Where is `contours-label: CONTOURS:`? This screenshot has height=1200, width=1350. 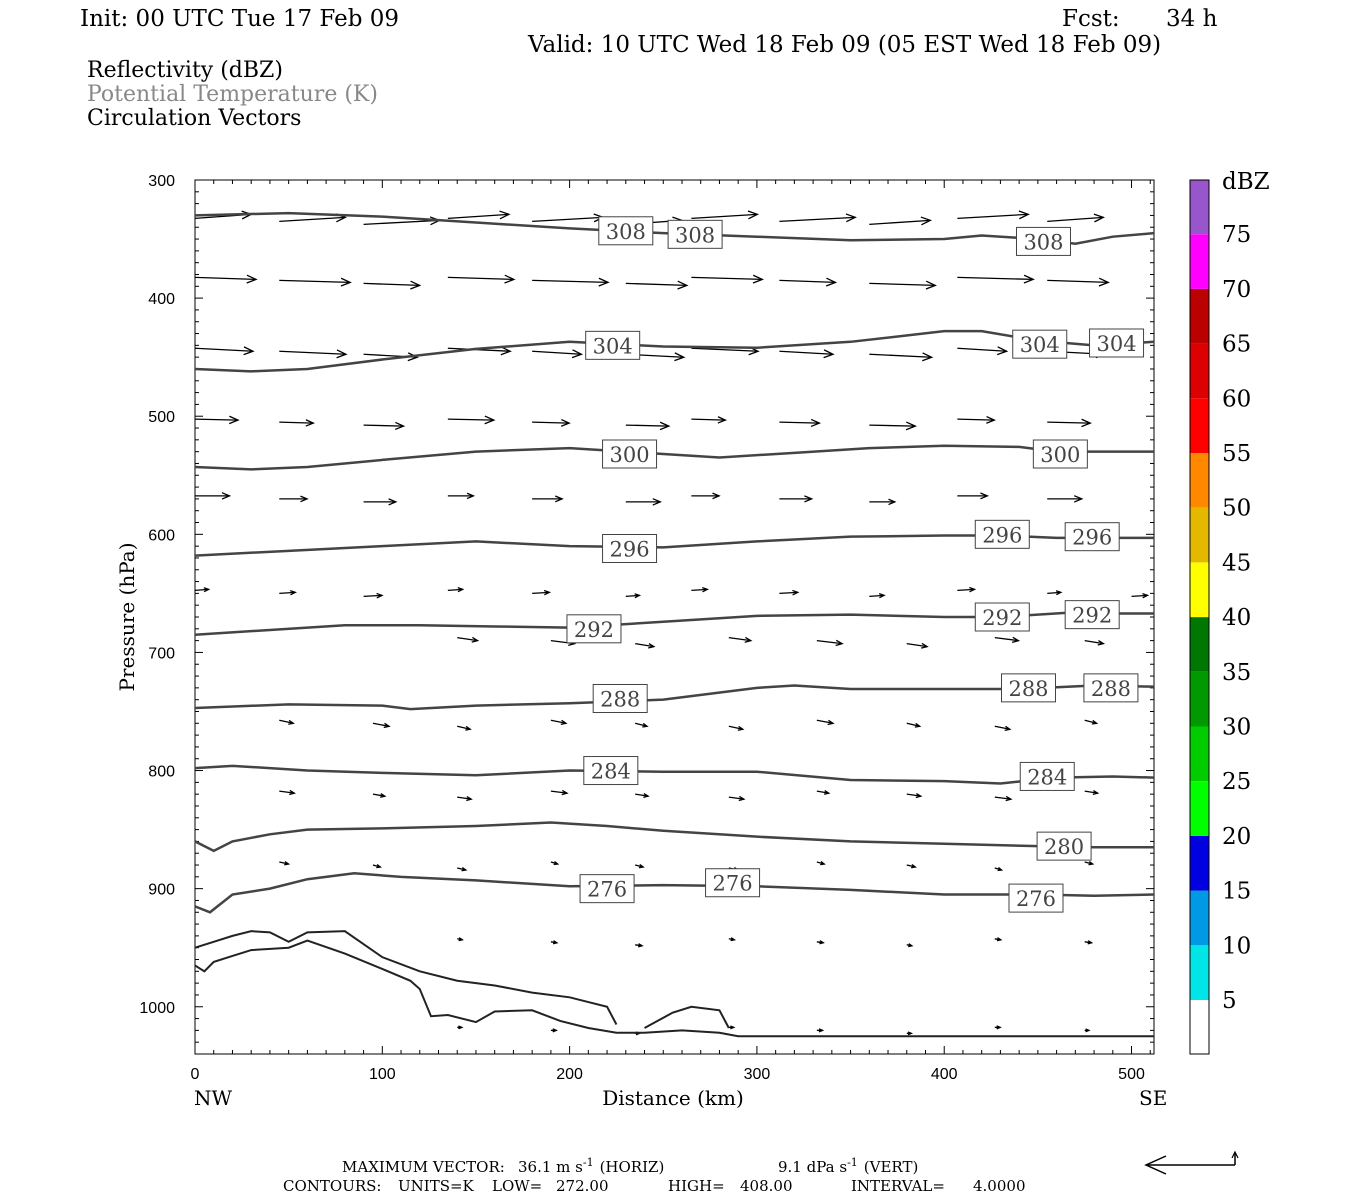
contours-label: CONTOURS: is located at coordinates (332, 1186).